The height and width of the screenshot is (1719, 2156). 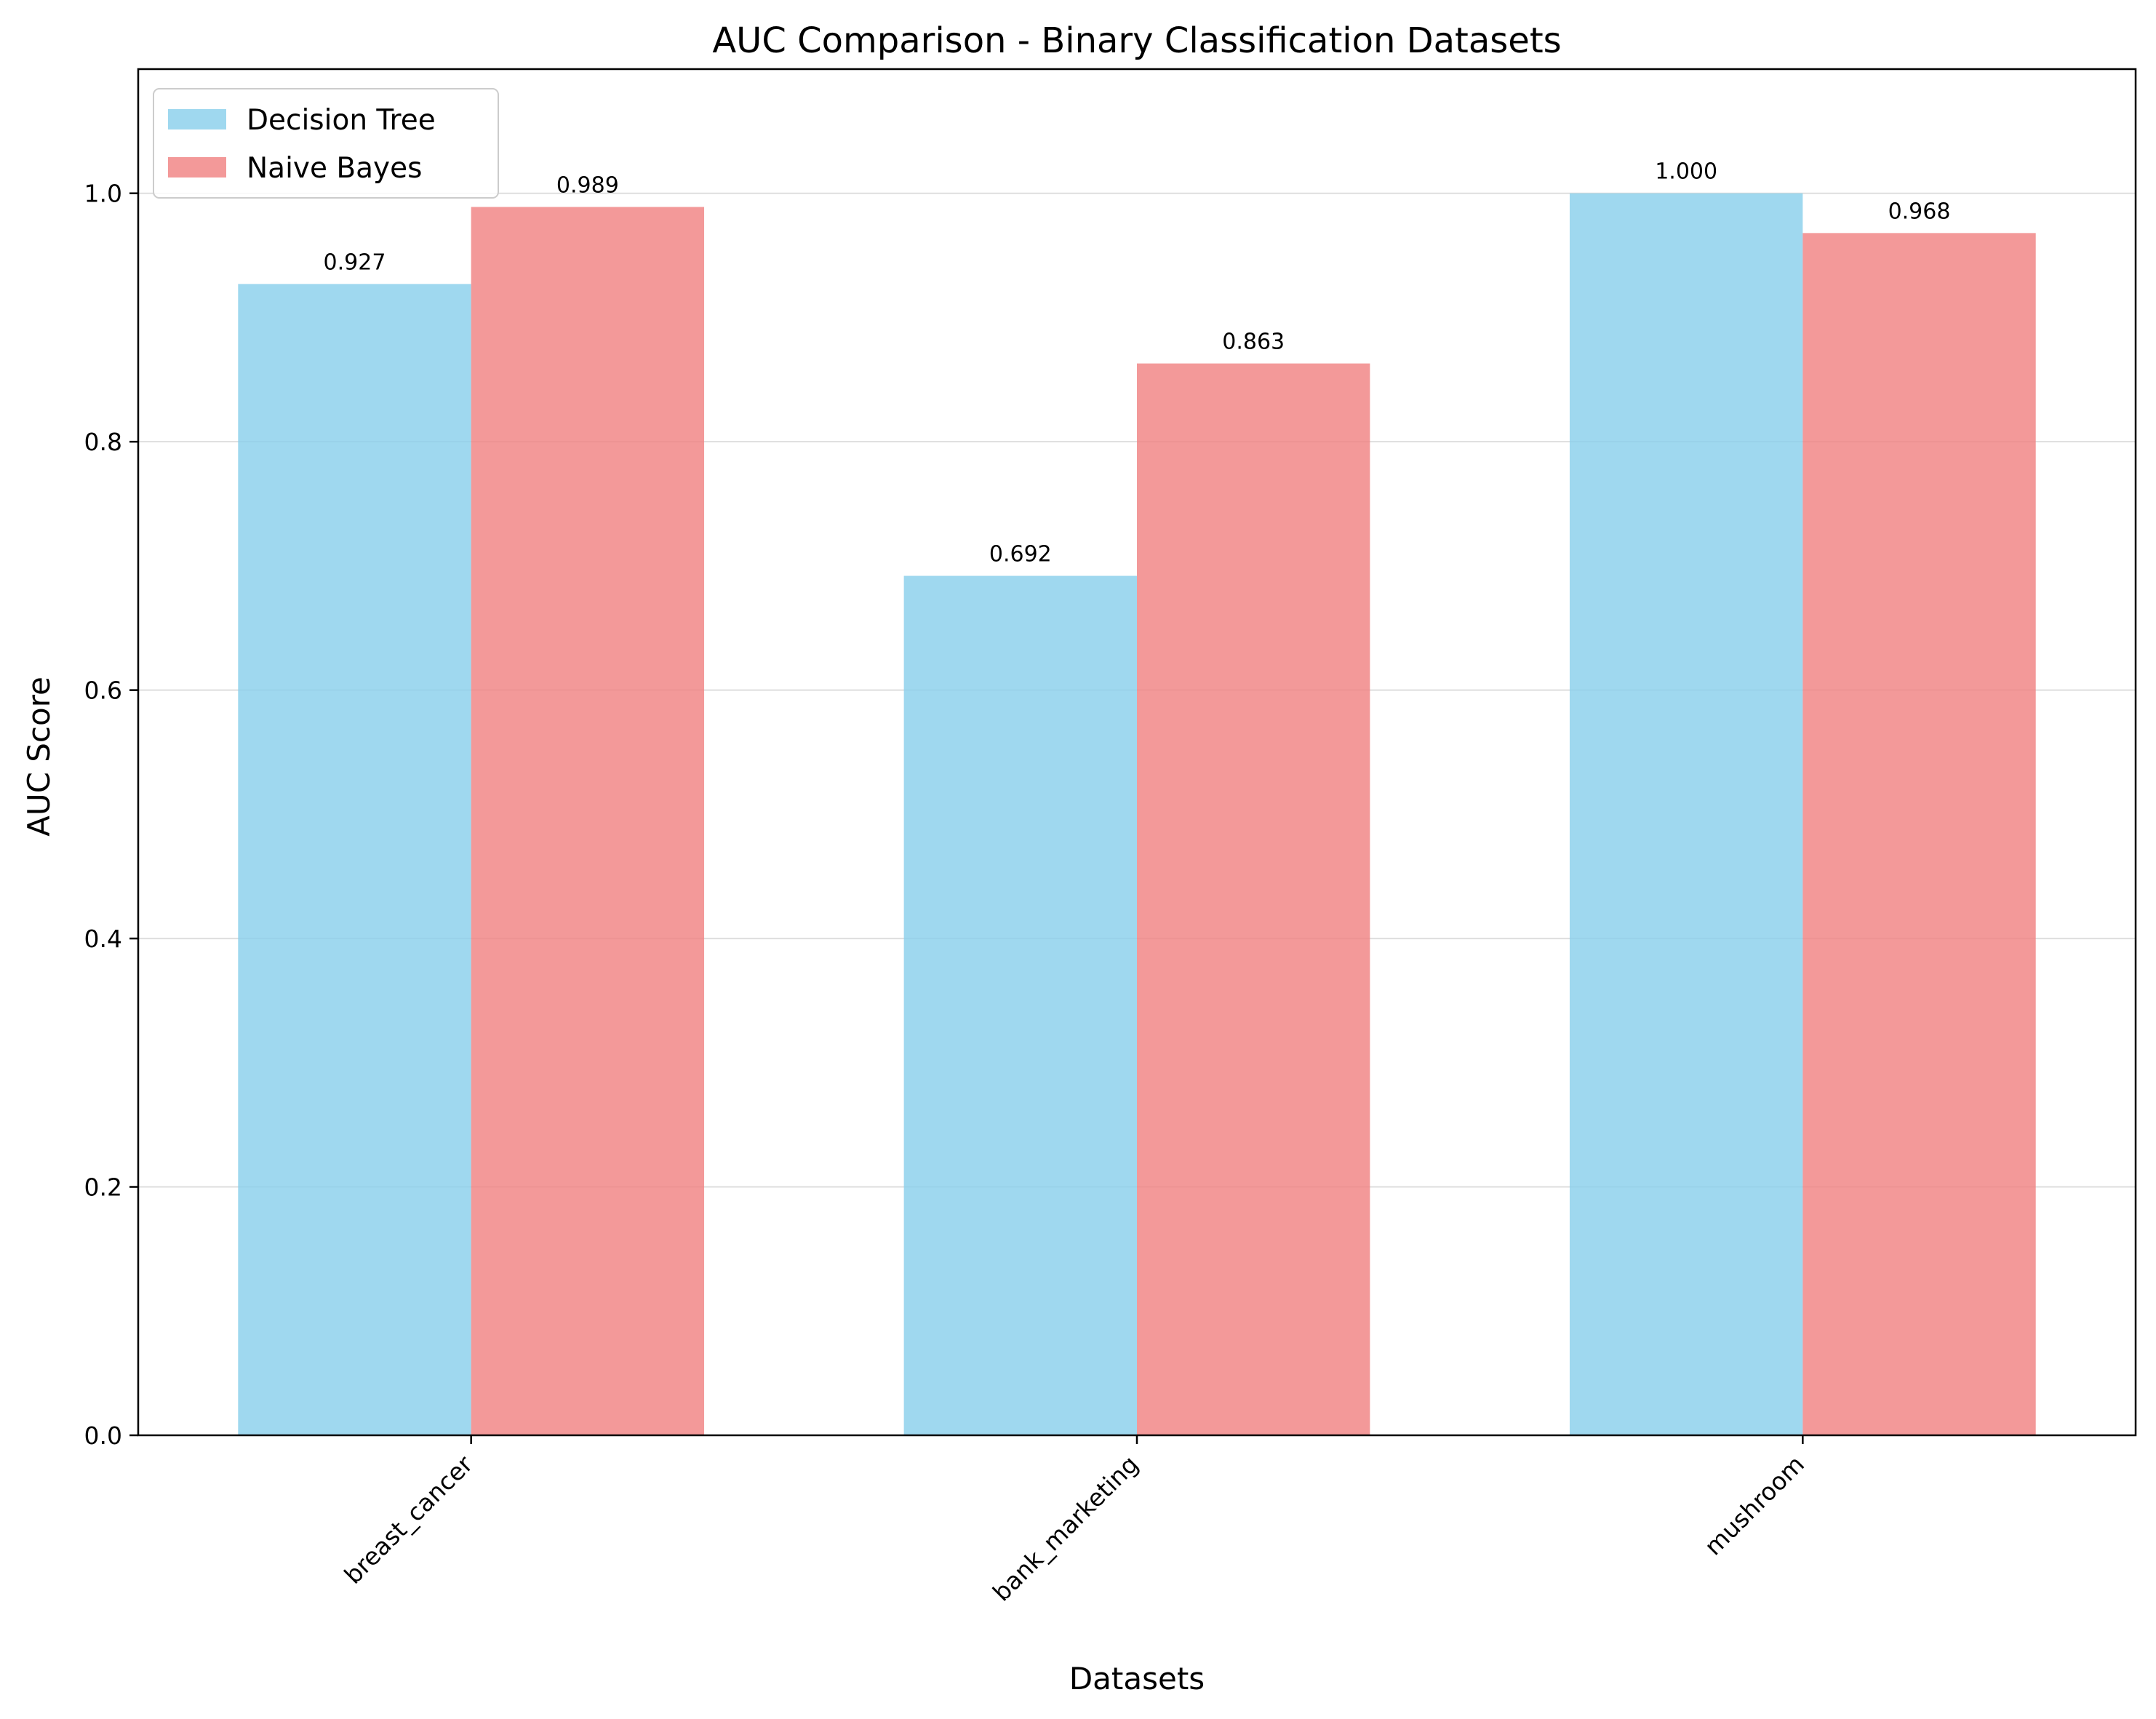 I want to click on bar-value-label: 0.968, so click(x=1920, y=211).